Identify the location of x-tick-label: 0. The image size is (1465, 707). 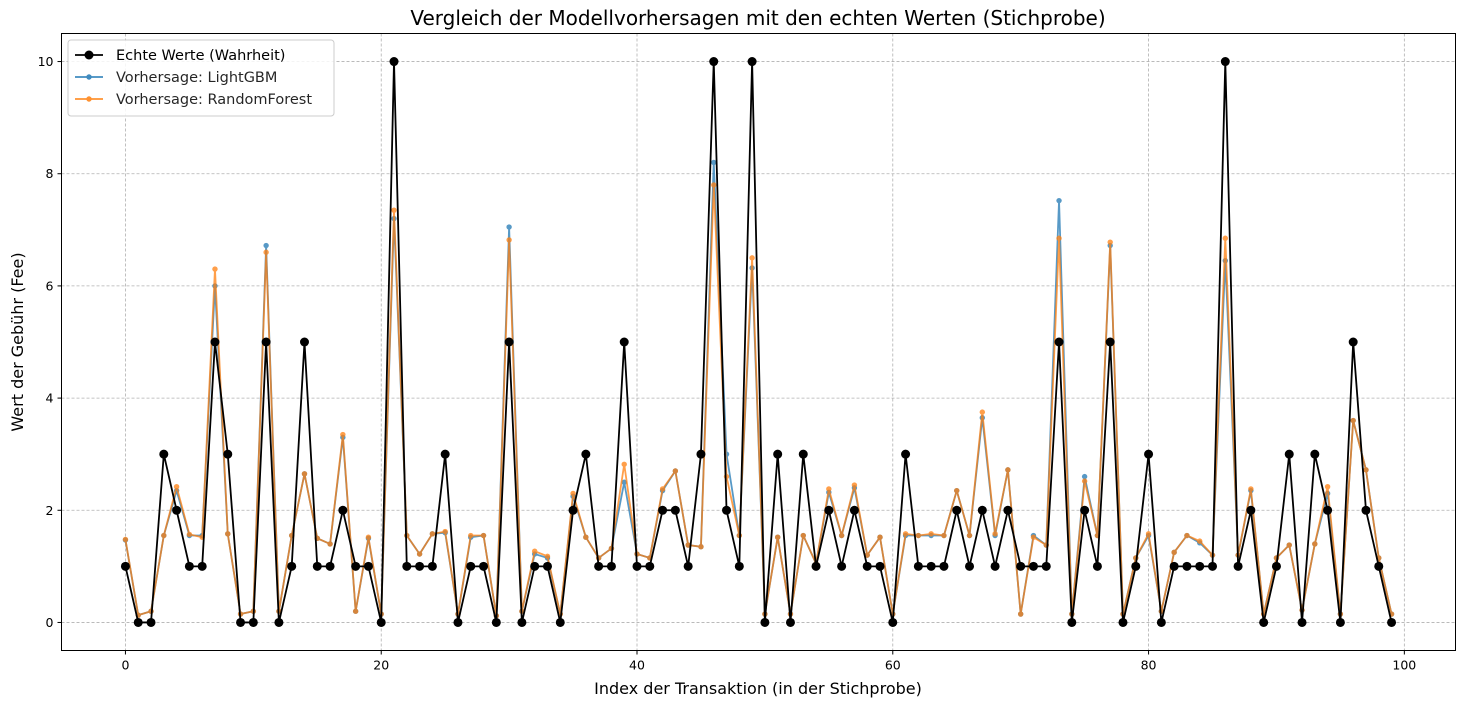
(125, 665).